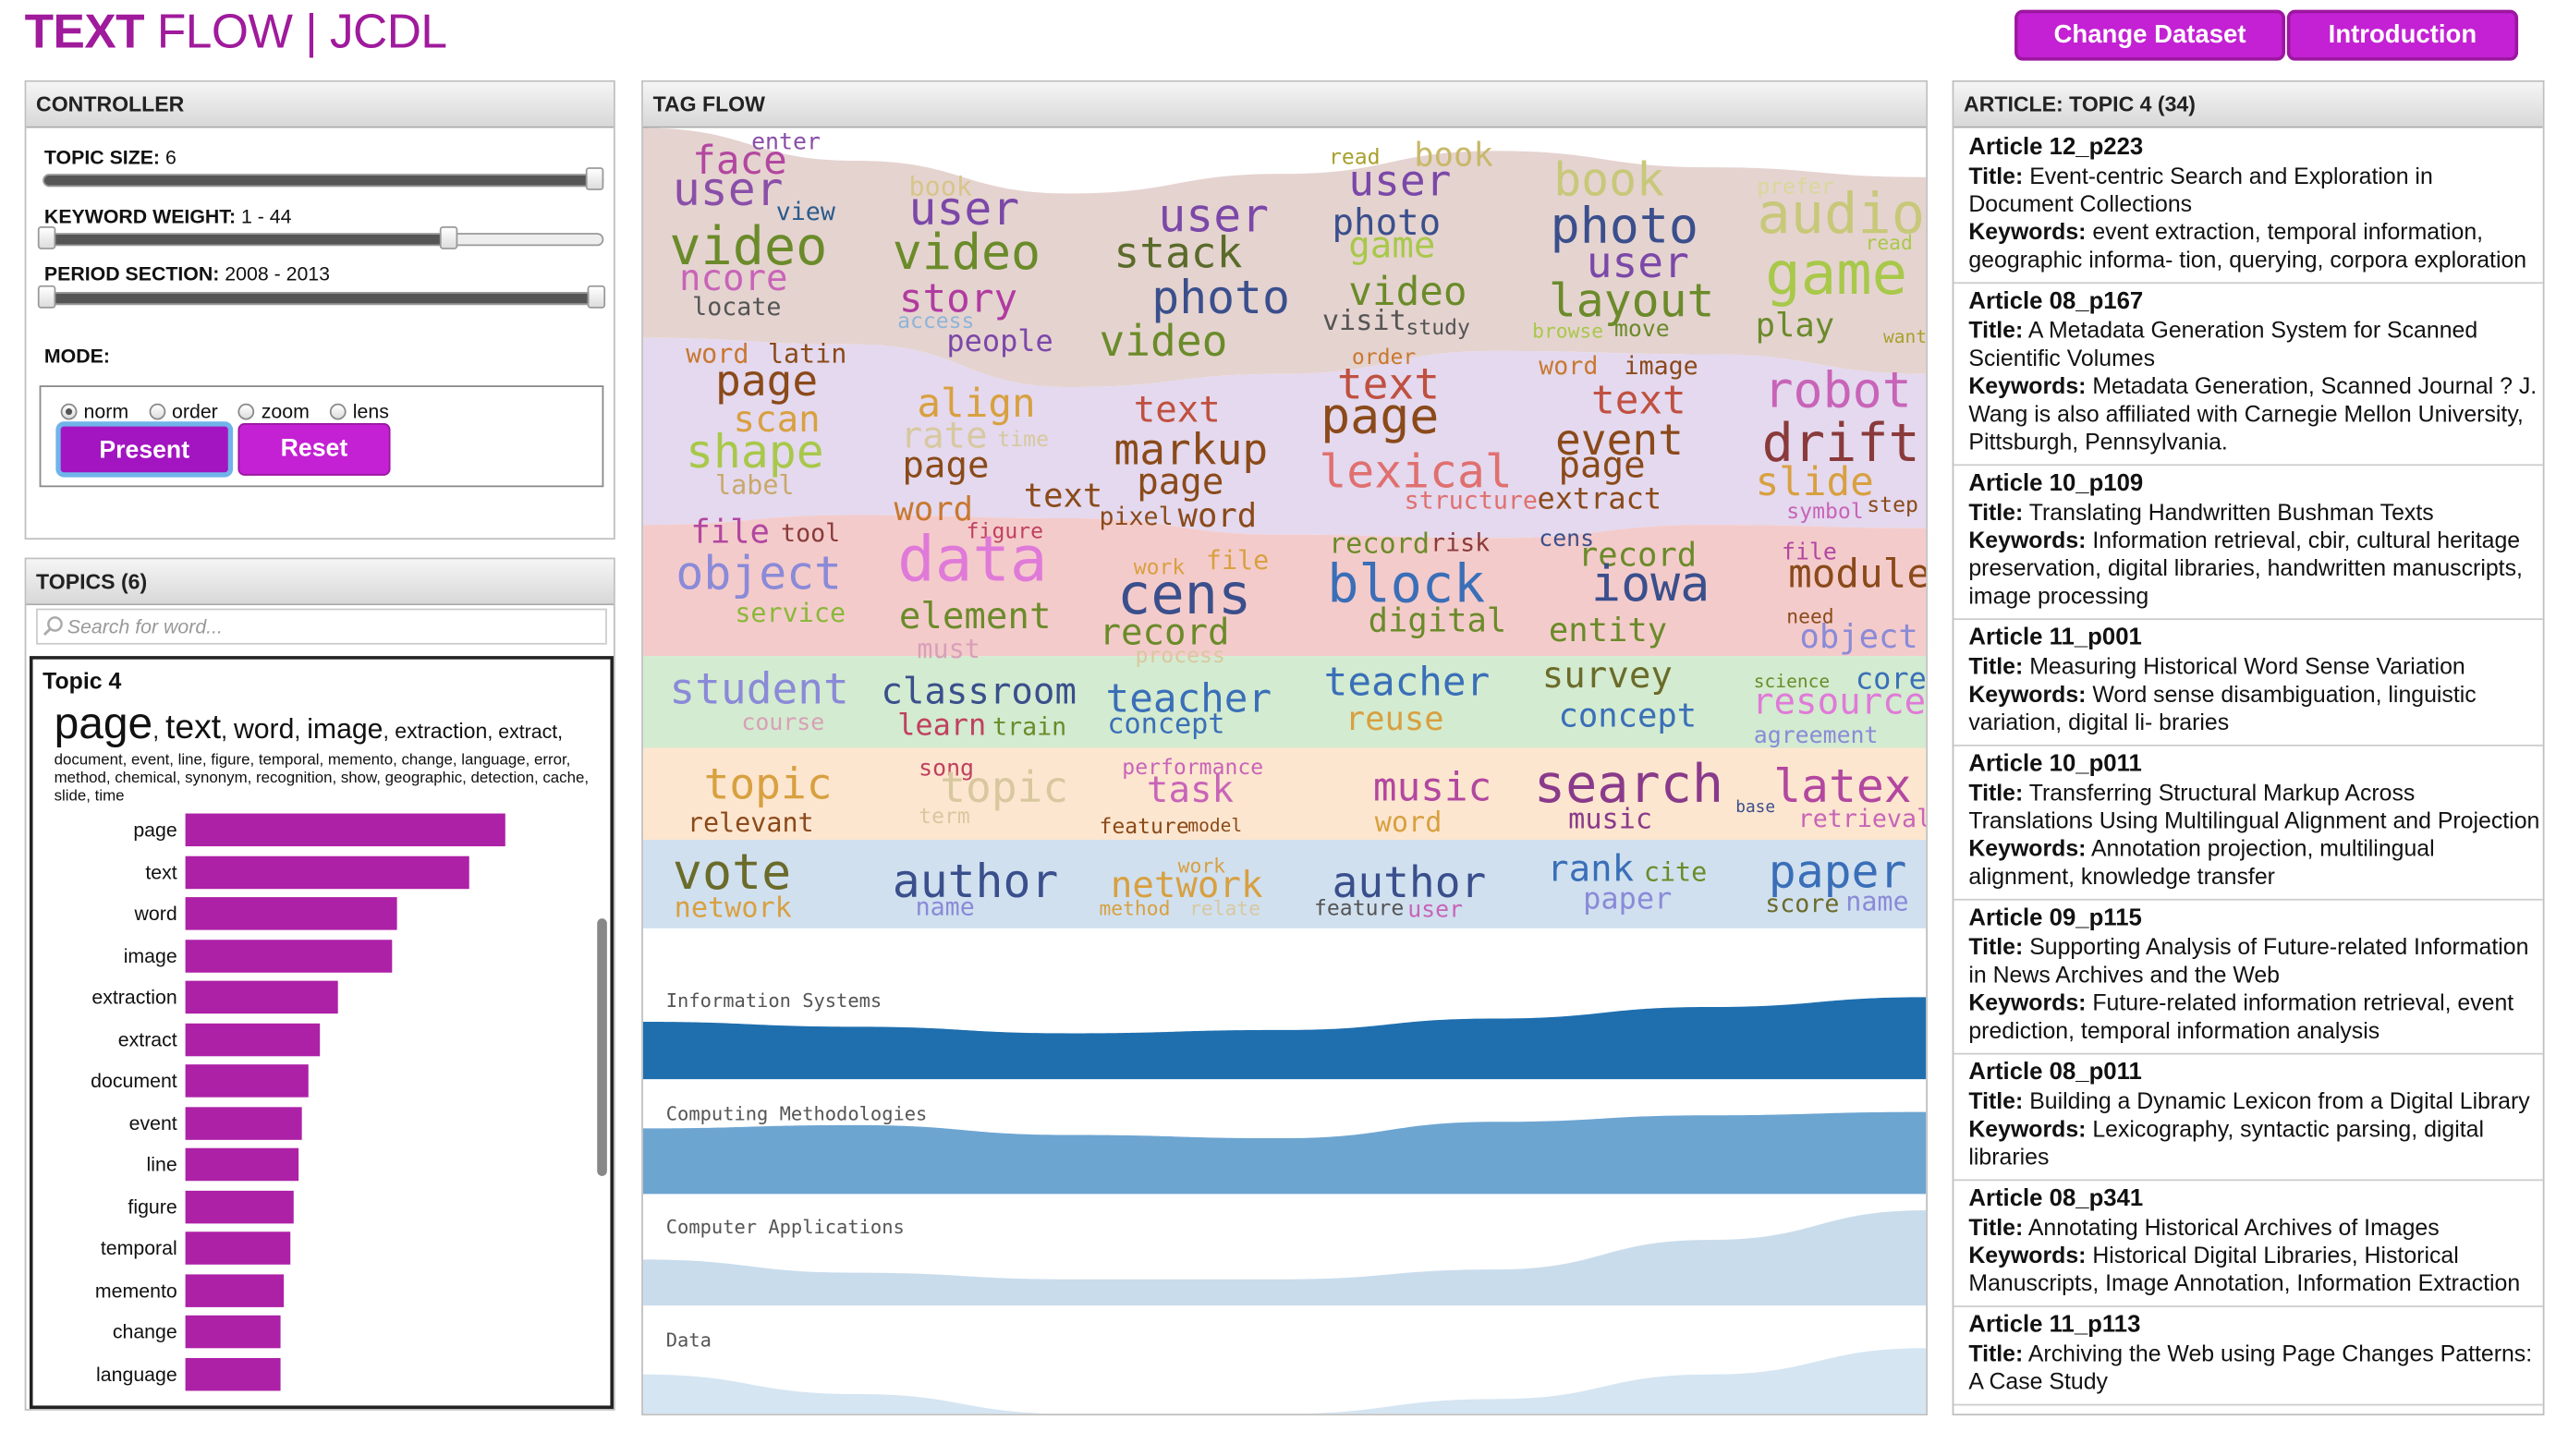 The height and width of the screenshot is (1456, 2556). I want to click on tag-word: survey, so click(1607, 677).